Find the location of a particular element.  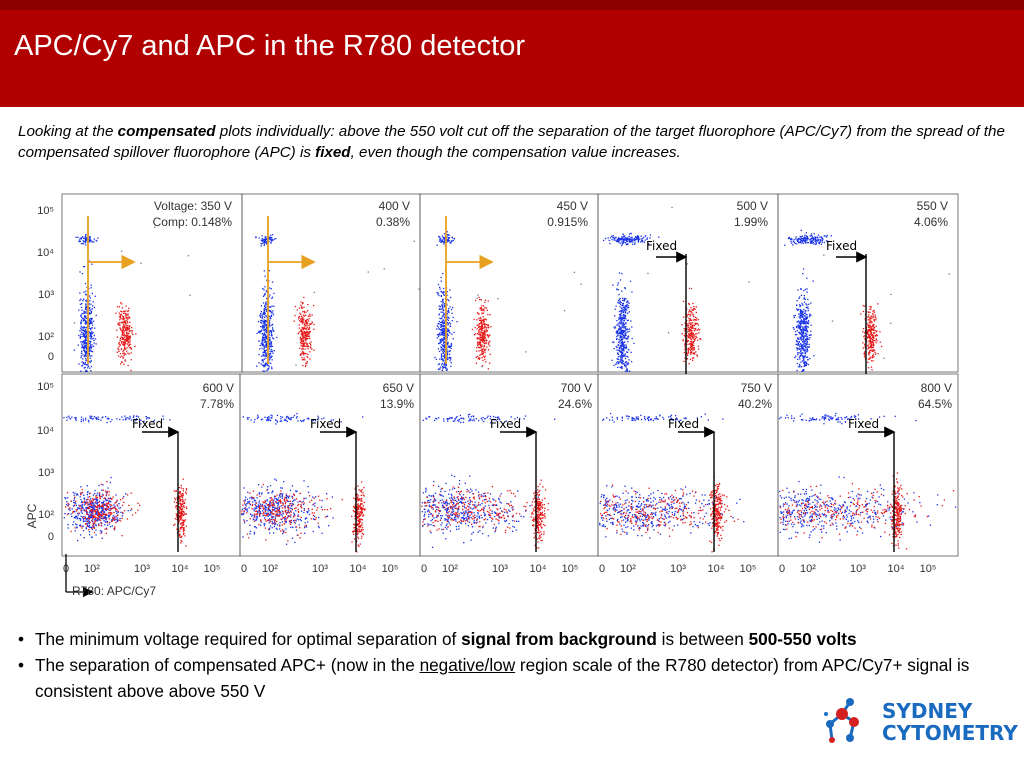

panel-voltage-label: 800 V is located at coordinates (936, 388).